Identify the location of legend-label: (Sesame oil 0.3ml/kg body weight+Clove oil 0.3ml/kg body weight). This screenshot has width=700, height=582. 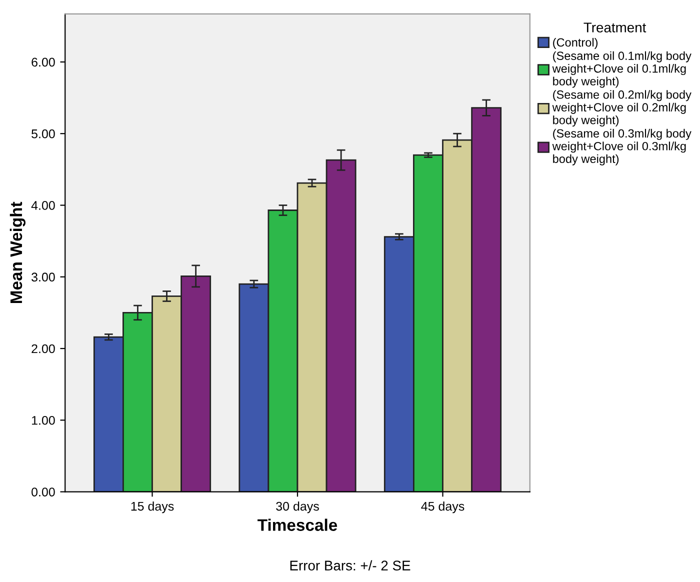
(622, 147).